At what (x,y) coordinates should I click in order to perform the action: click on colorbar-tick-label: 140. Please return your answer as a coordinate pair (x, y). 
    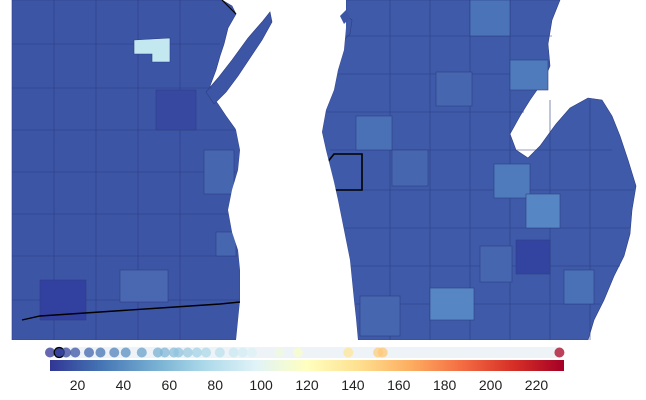
    Looking at the image, I should click on (353, 385).